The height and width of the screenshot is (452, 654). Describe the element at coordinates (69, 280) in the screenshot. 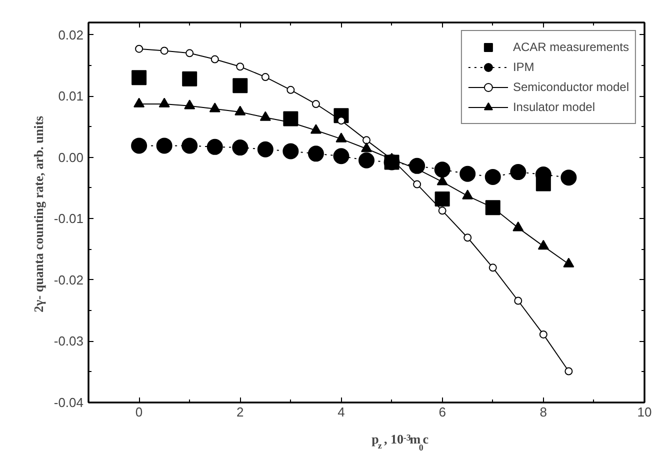

I see `y-tick-label: -0.02` at that location.